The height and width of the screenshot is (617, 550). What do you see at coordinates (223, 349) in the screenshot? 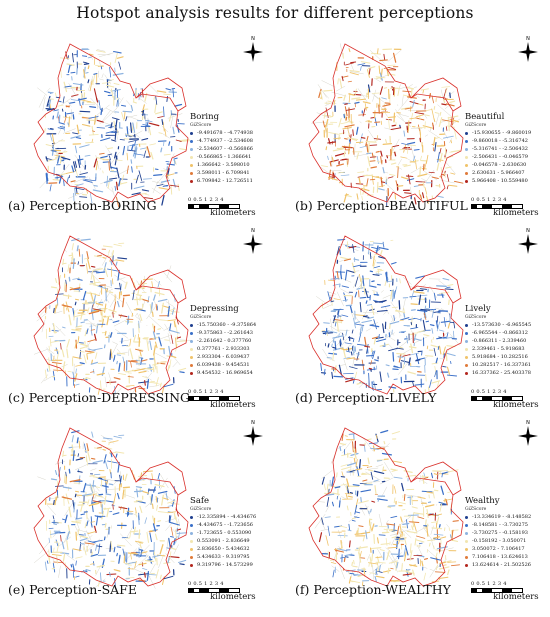
I see `legend-row: 0.377761 - 2.933303` at bounding box center [223, 349].